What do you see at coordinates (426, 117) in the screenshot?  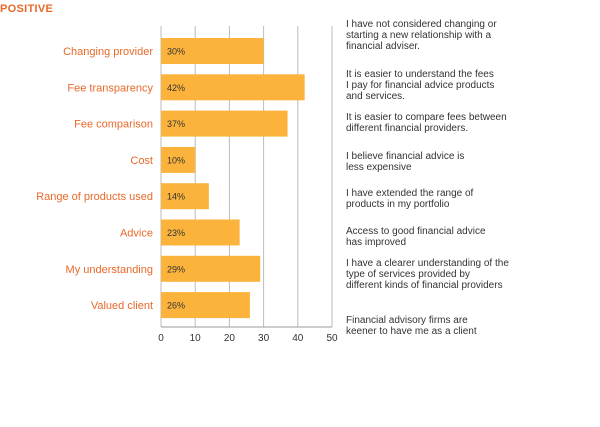 I see `description-line: It is easier to compare fees between` at bounding box center [426, 117].